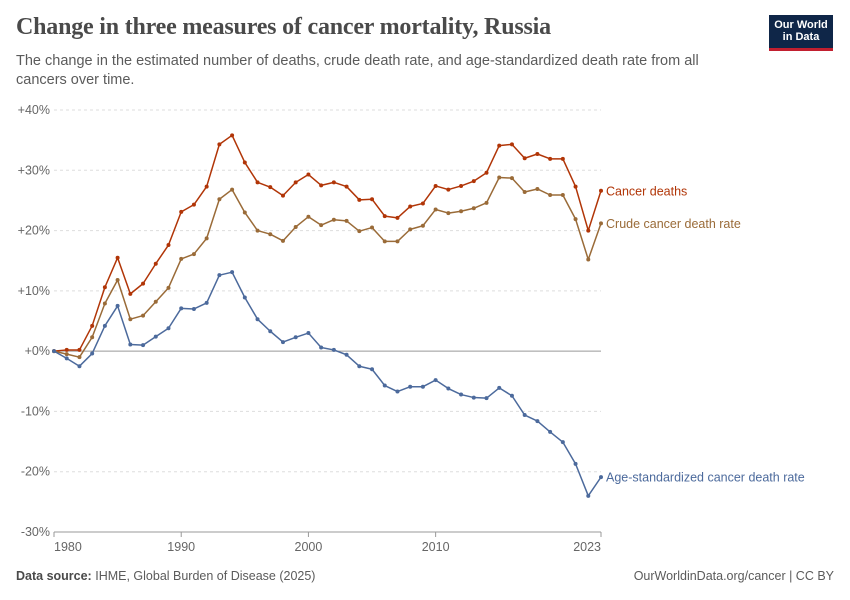 This screenshot has width=850, height=600. What do you see at coordinates (34, 110) in the screenshot?
I see `y-tick-label: +40%` at bounding box center [34, 110].